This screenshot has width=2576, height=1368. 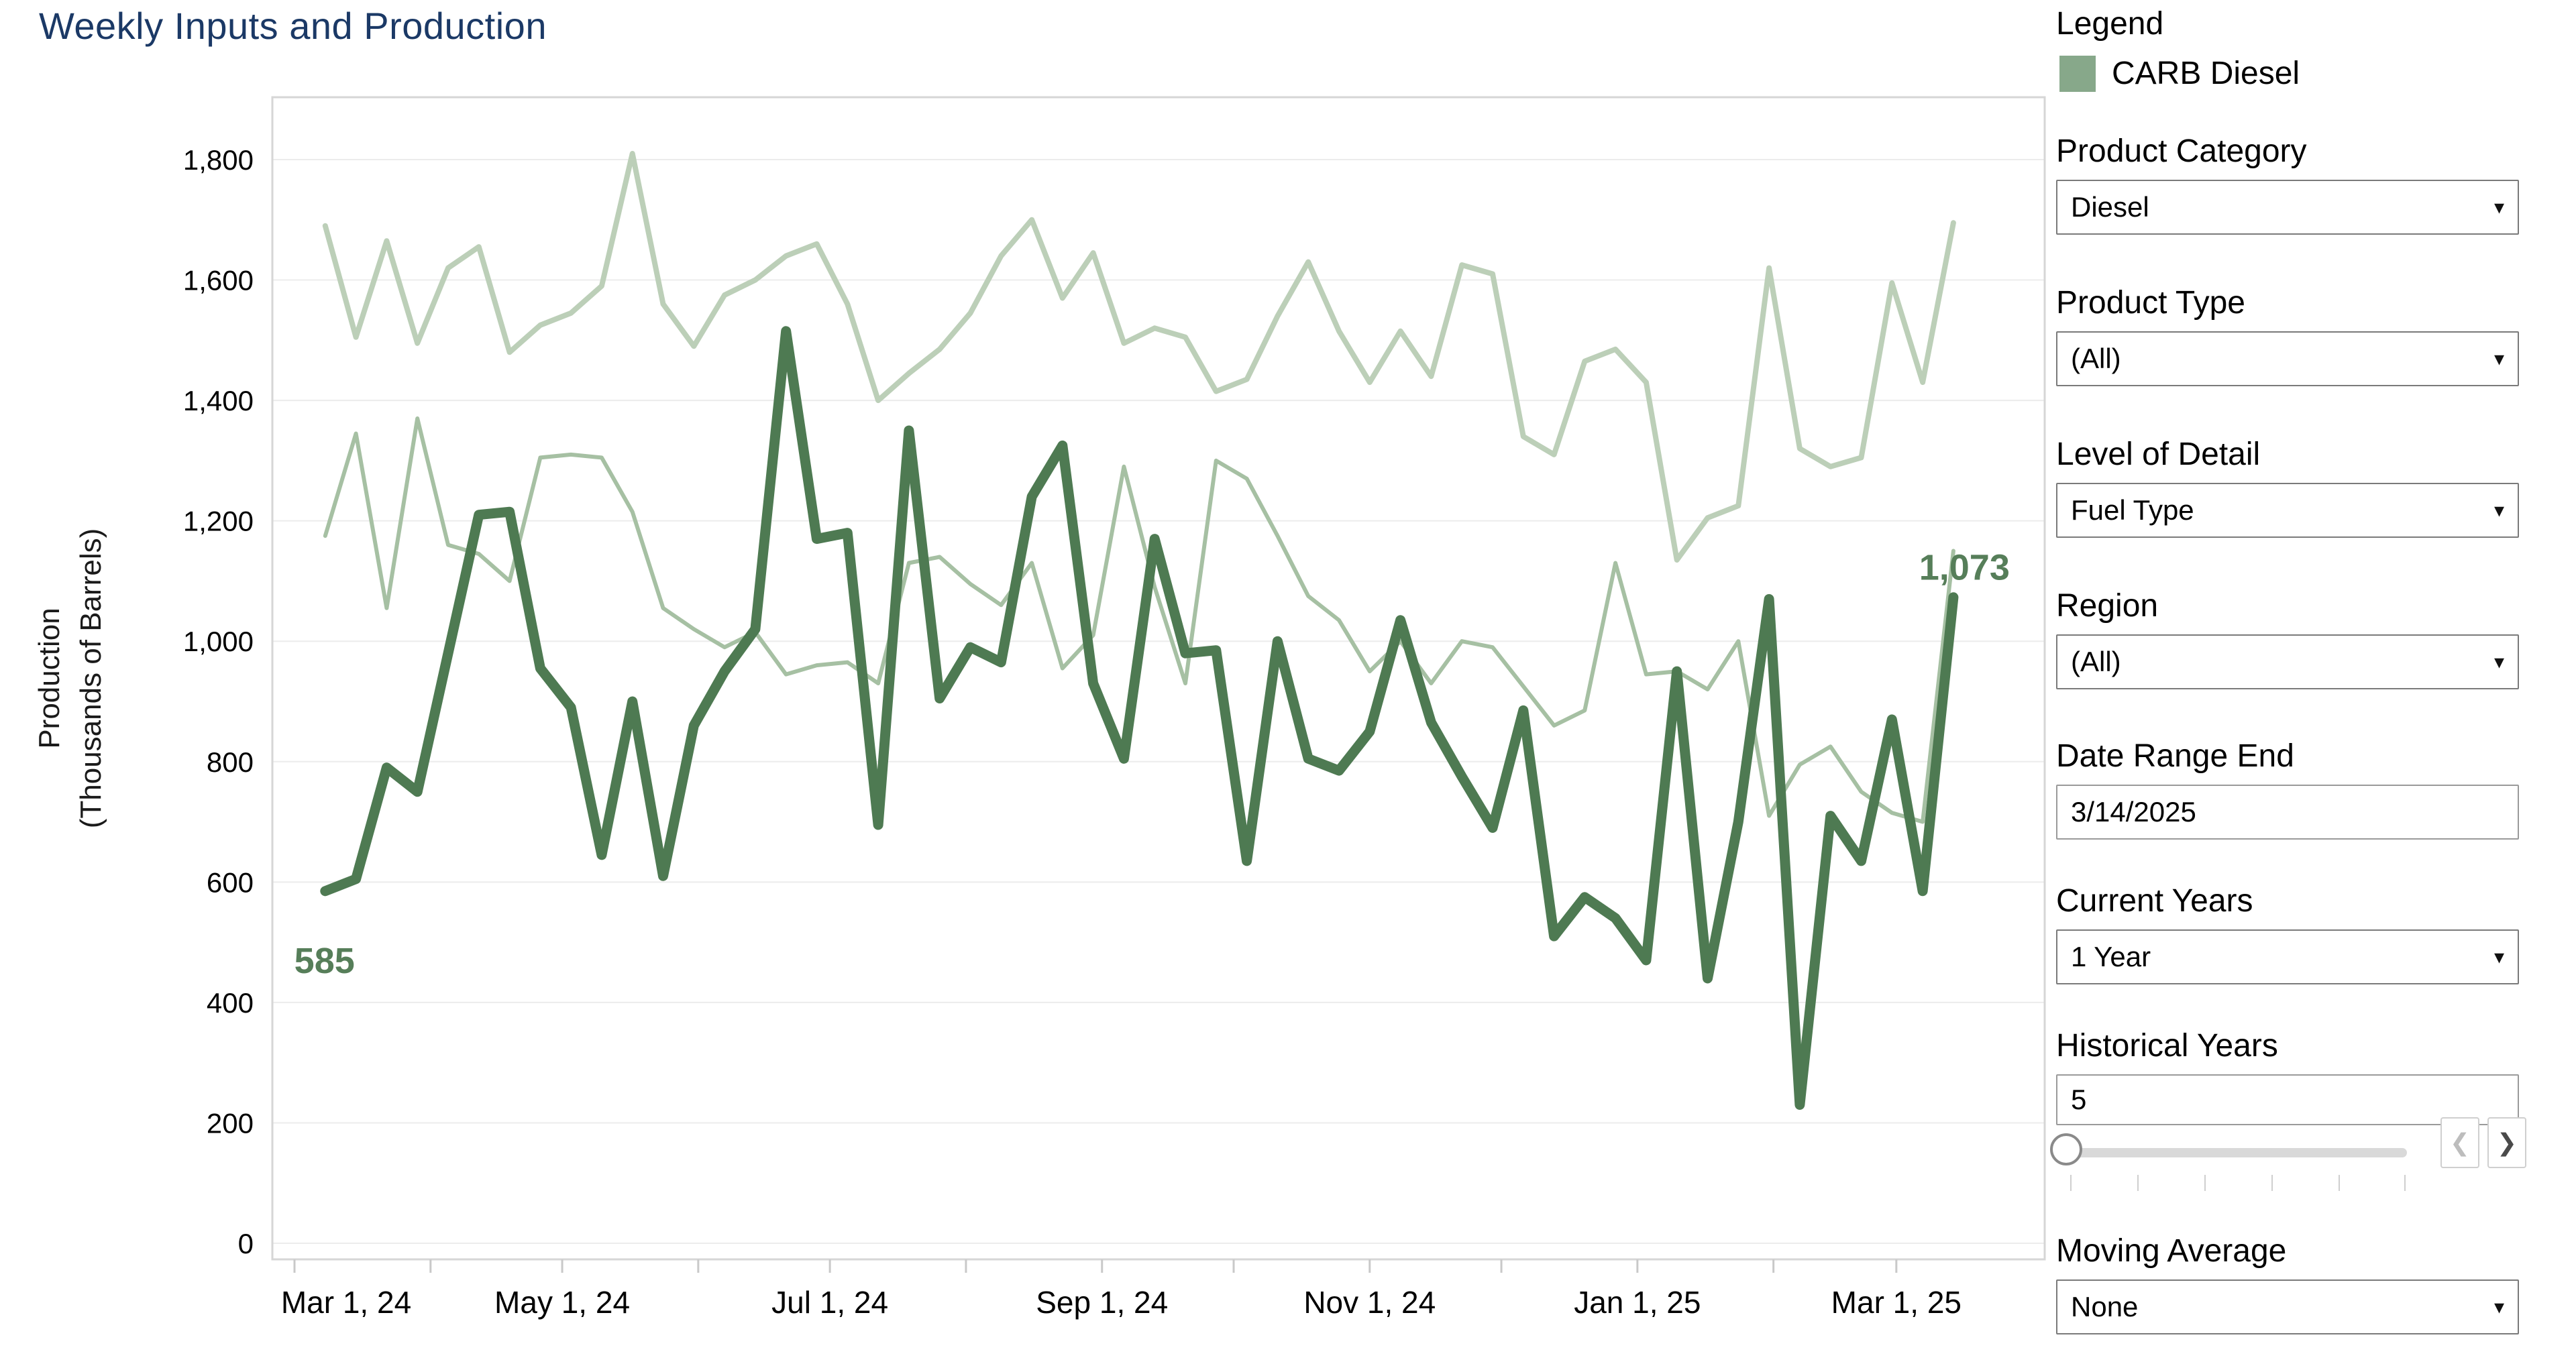 I want to click on svg-text: May 1, 24, so click(x=562, y=1302).